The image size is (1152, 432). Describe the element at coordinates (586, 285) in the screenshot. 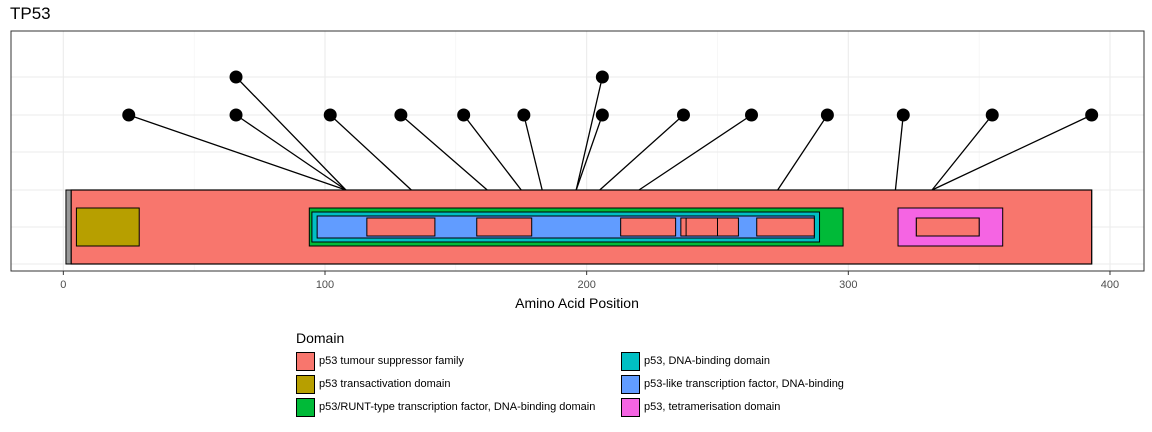

I see `x-tick-label: 200` at that location.